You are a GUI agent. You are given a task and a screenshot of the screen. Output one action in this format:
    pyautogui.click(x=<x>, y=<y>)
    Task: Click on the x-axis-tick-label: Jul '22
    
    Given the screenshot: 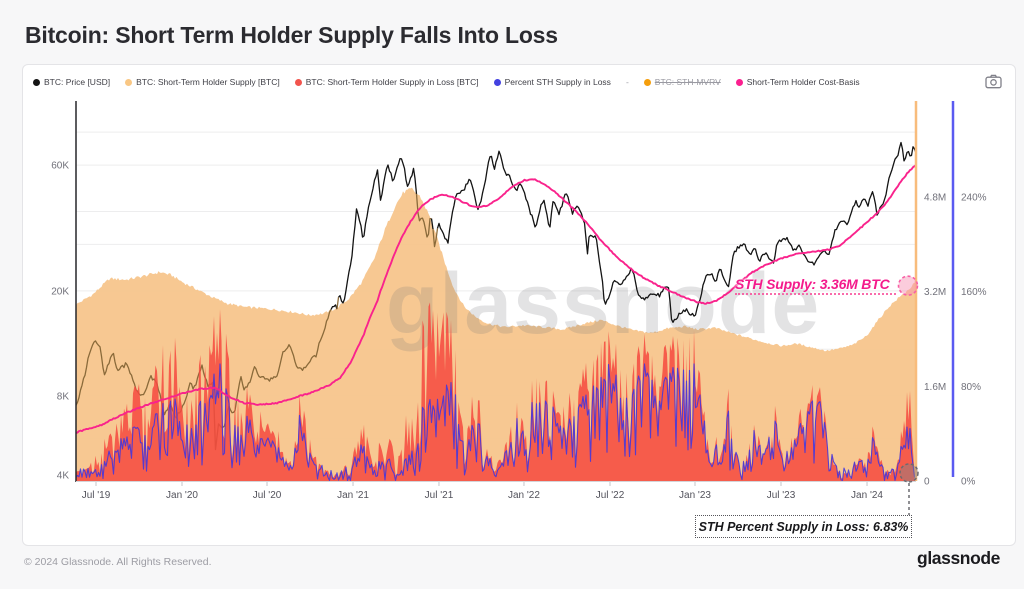 What is the action you would take?
    pyautogui.click(x=610, y=495)
    